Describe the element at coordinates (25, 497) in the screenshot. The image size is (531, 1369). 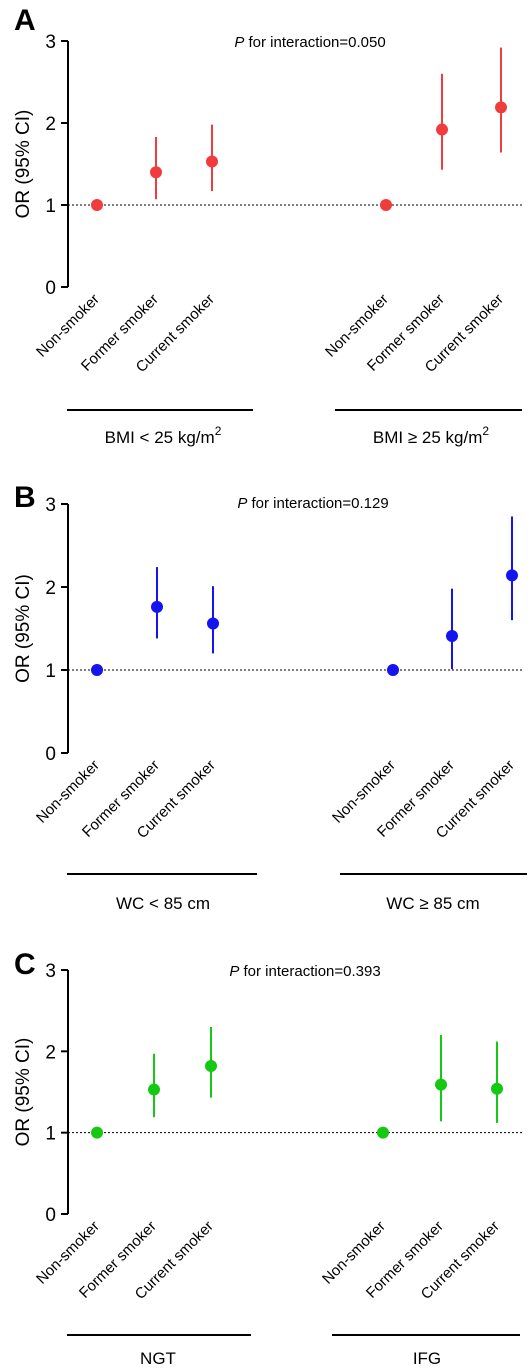
I see `panel-letter: B` at that location.